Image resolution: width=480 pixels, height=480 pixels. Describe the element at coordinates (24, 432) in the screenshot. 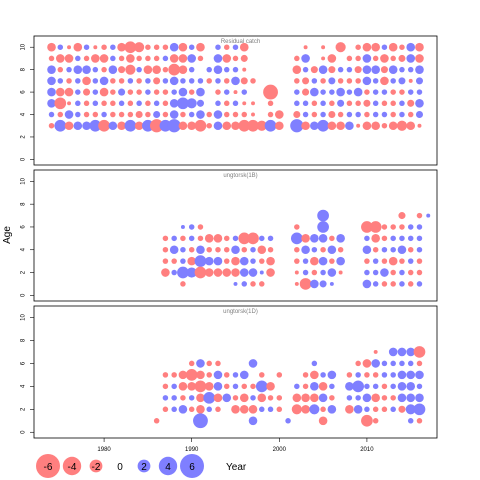

I see `y-tick-label: 0` at that location.